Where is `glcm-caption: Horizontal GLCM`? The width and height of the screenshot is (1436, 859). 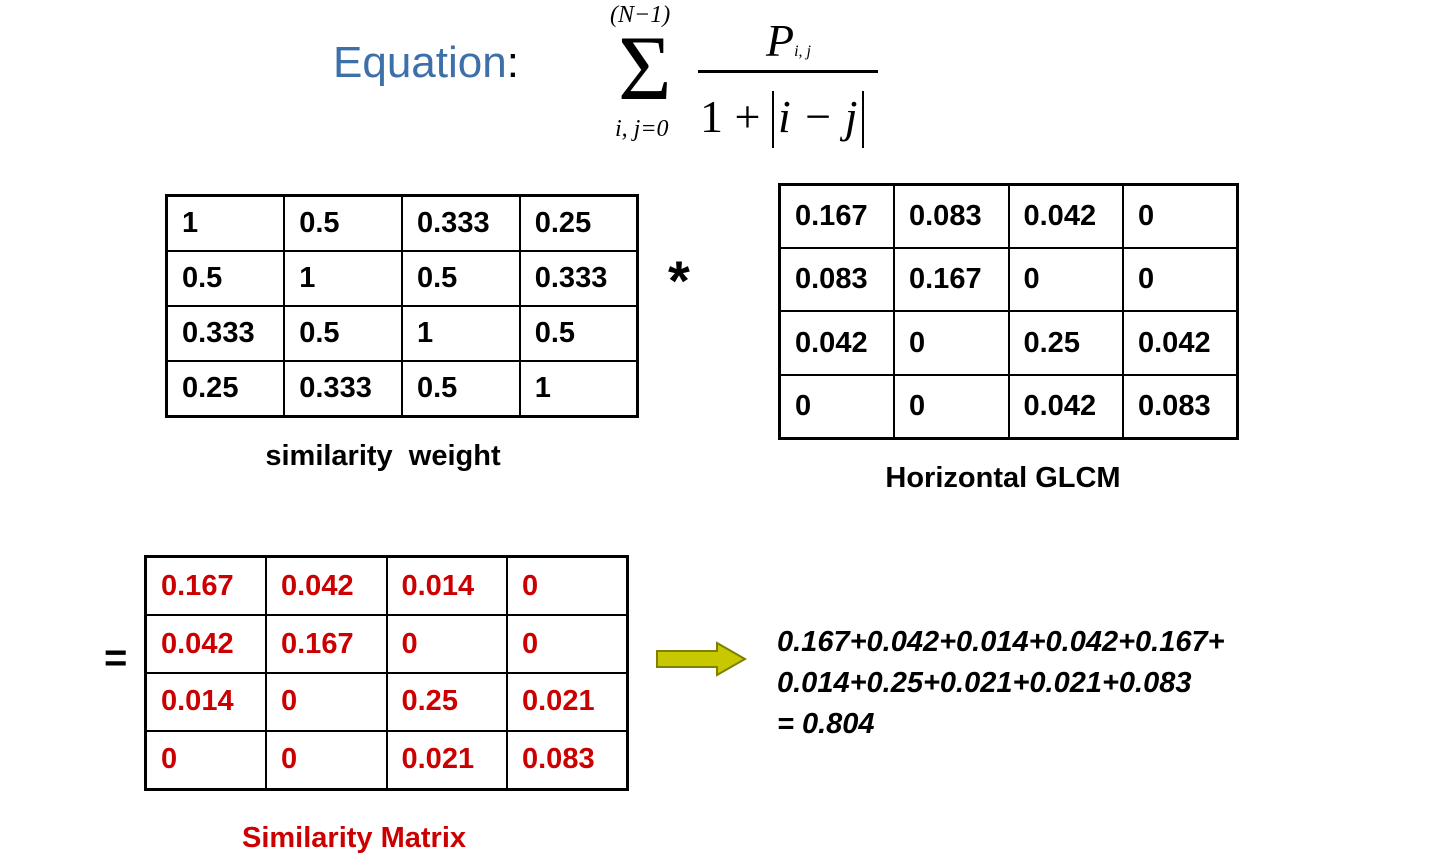 glcm-caption: Horizontal GLCM is located at coordinates (1003, 478).